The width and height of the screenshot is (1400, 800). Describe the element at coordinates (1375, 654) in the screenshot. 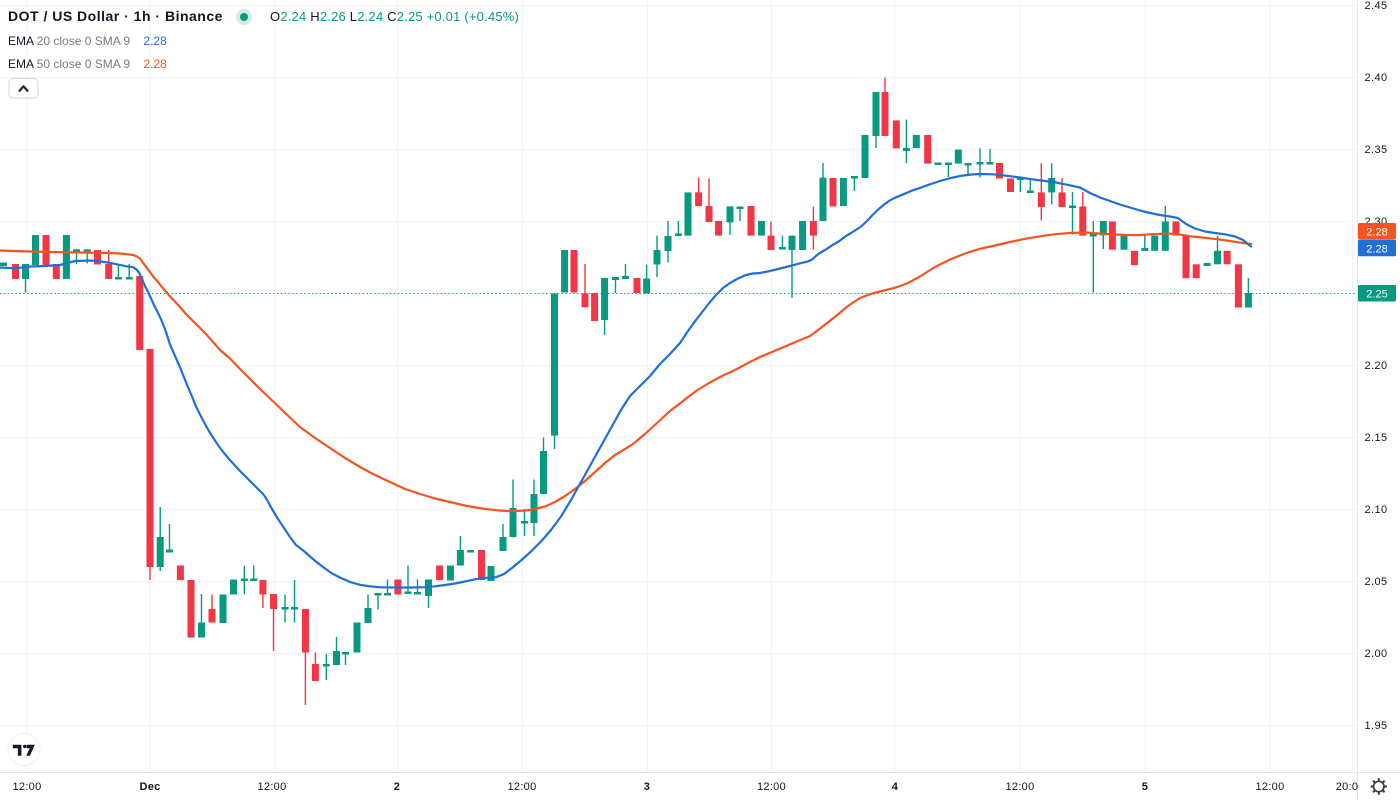

I see `svg-text: 2.00` at that location.